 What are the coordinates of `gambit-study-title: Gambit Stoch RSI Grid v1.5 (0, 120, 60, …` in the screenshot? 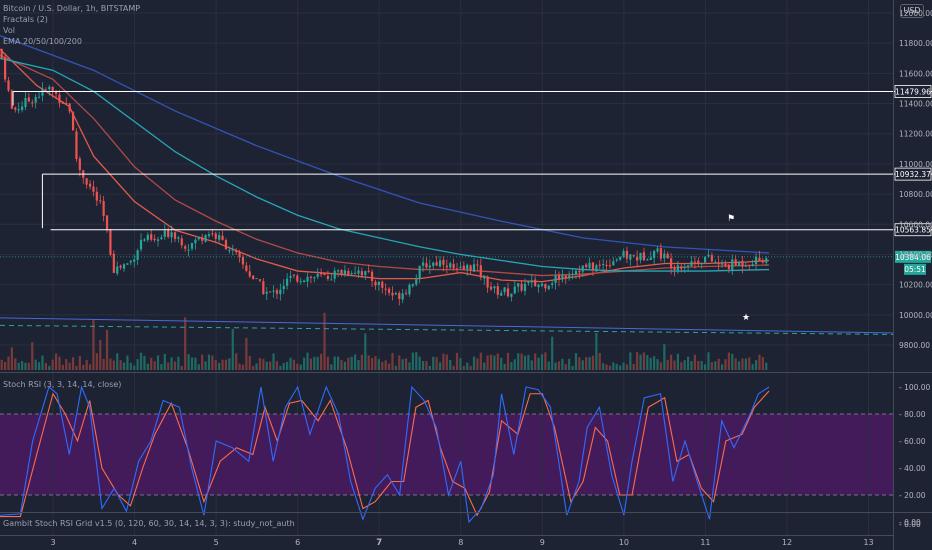 It's located at (149, 523).